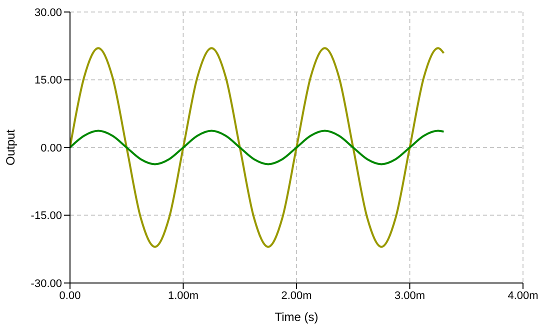  Describe the element at coordinates (410, 296) in the screenshot. I see `x-tick-label: 3.00m` at that location.